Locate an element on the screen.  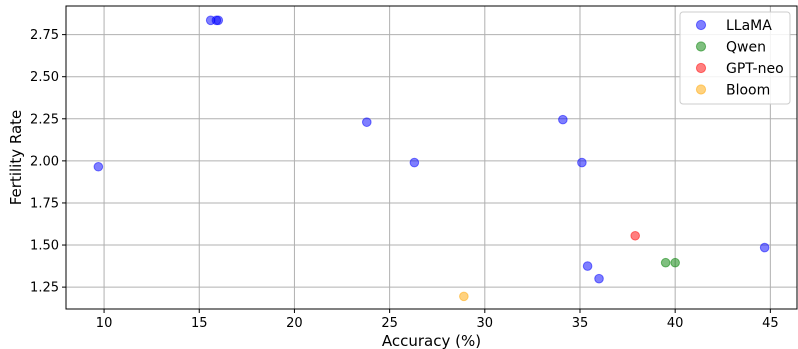
x-tick-label: 35 is located at coordinates (580, 323).